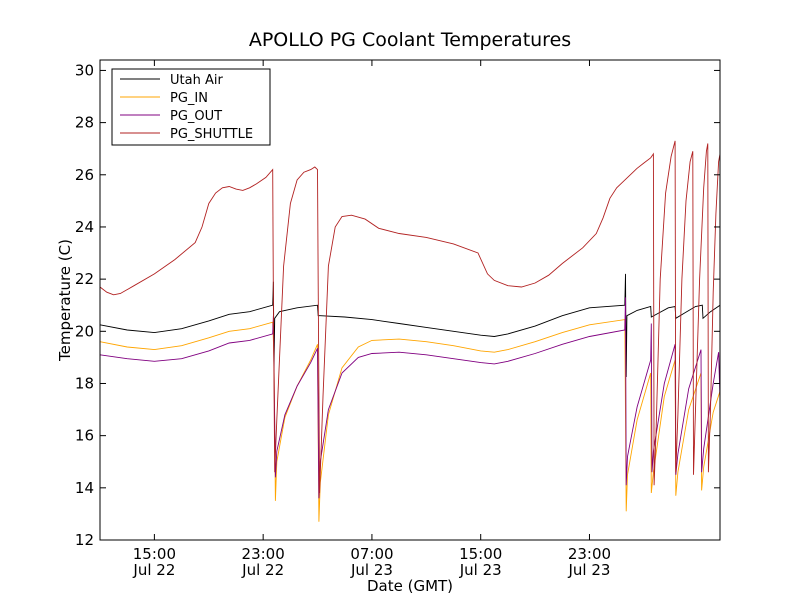 The image size is (800, 600). What do you see at coordinates (84, 488) in the screenshot?
I see `y-tick-label: 14` at bounding box center [84, 488].